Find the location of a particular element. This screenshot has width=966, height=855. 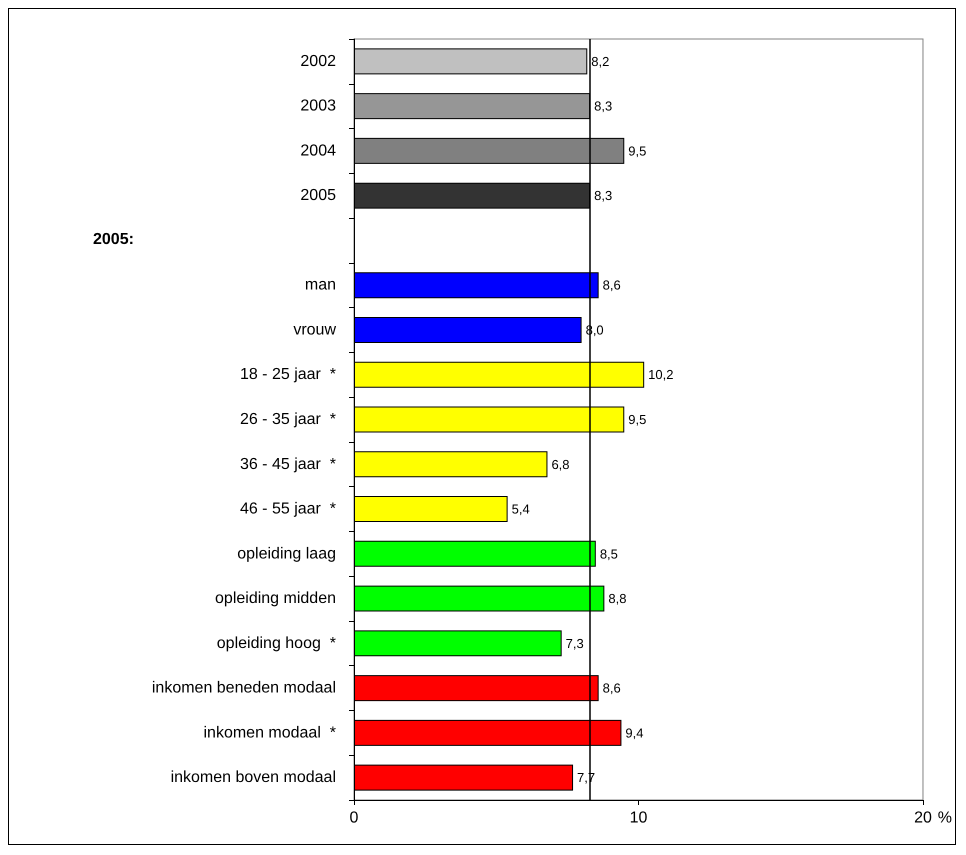

y-tick-label: opleiding midden is located at coordinates (275, 599).